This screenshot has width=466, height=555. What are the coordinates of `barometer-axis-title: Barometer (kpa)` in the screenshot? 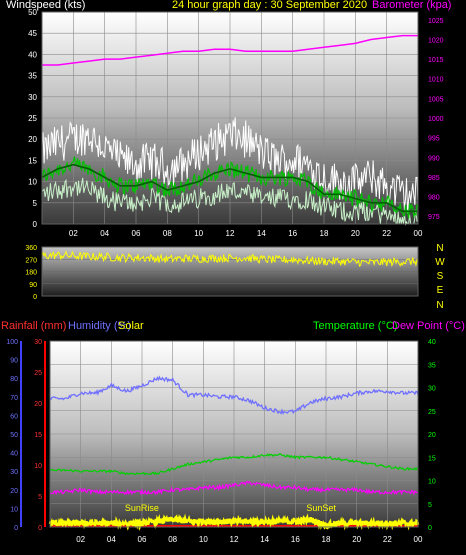 It's located at (412, 5).